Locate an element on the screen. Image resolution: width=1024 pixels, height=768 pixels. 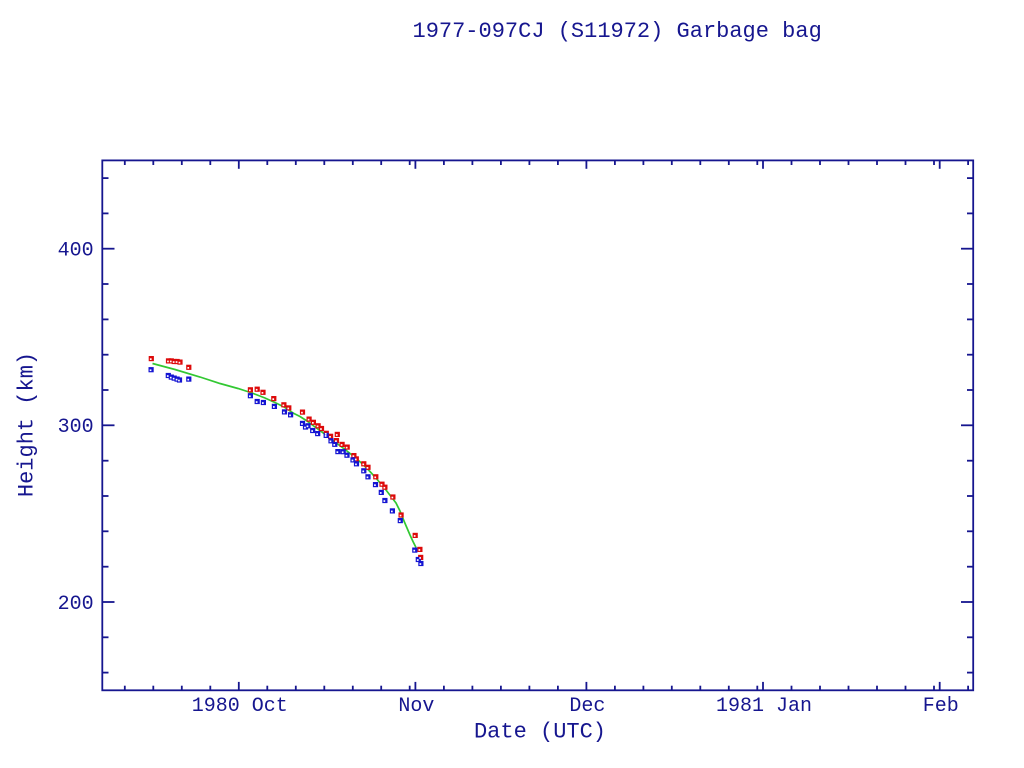
svg-text: Date (UTC) is located at coordinates (540, 732).